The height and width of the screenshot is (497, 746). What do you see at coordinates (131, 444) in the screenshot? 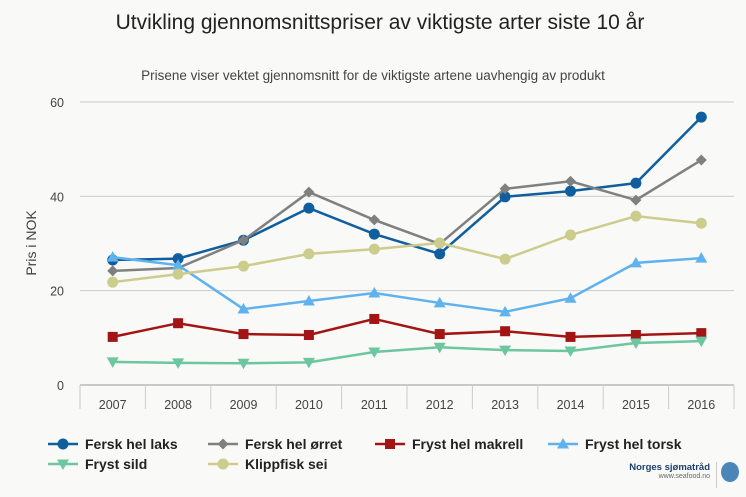
I see `legend-label: Fersk hel laks` at bounding box center [131, 444].